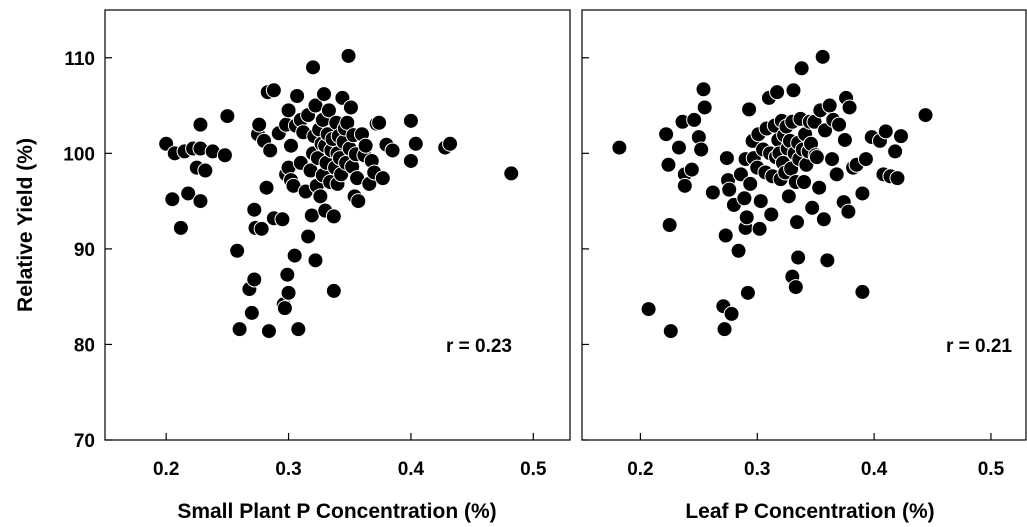 This screenshot has width=1027, height=527. What do you see at coordinates (336, 511) in the screenshot?
I see `left-x-axis-title: Small Plant P Concentration (%)` at bounding box center [336, 511].